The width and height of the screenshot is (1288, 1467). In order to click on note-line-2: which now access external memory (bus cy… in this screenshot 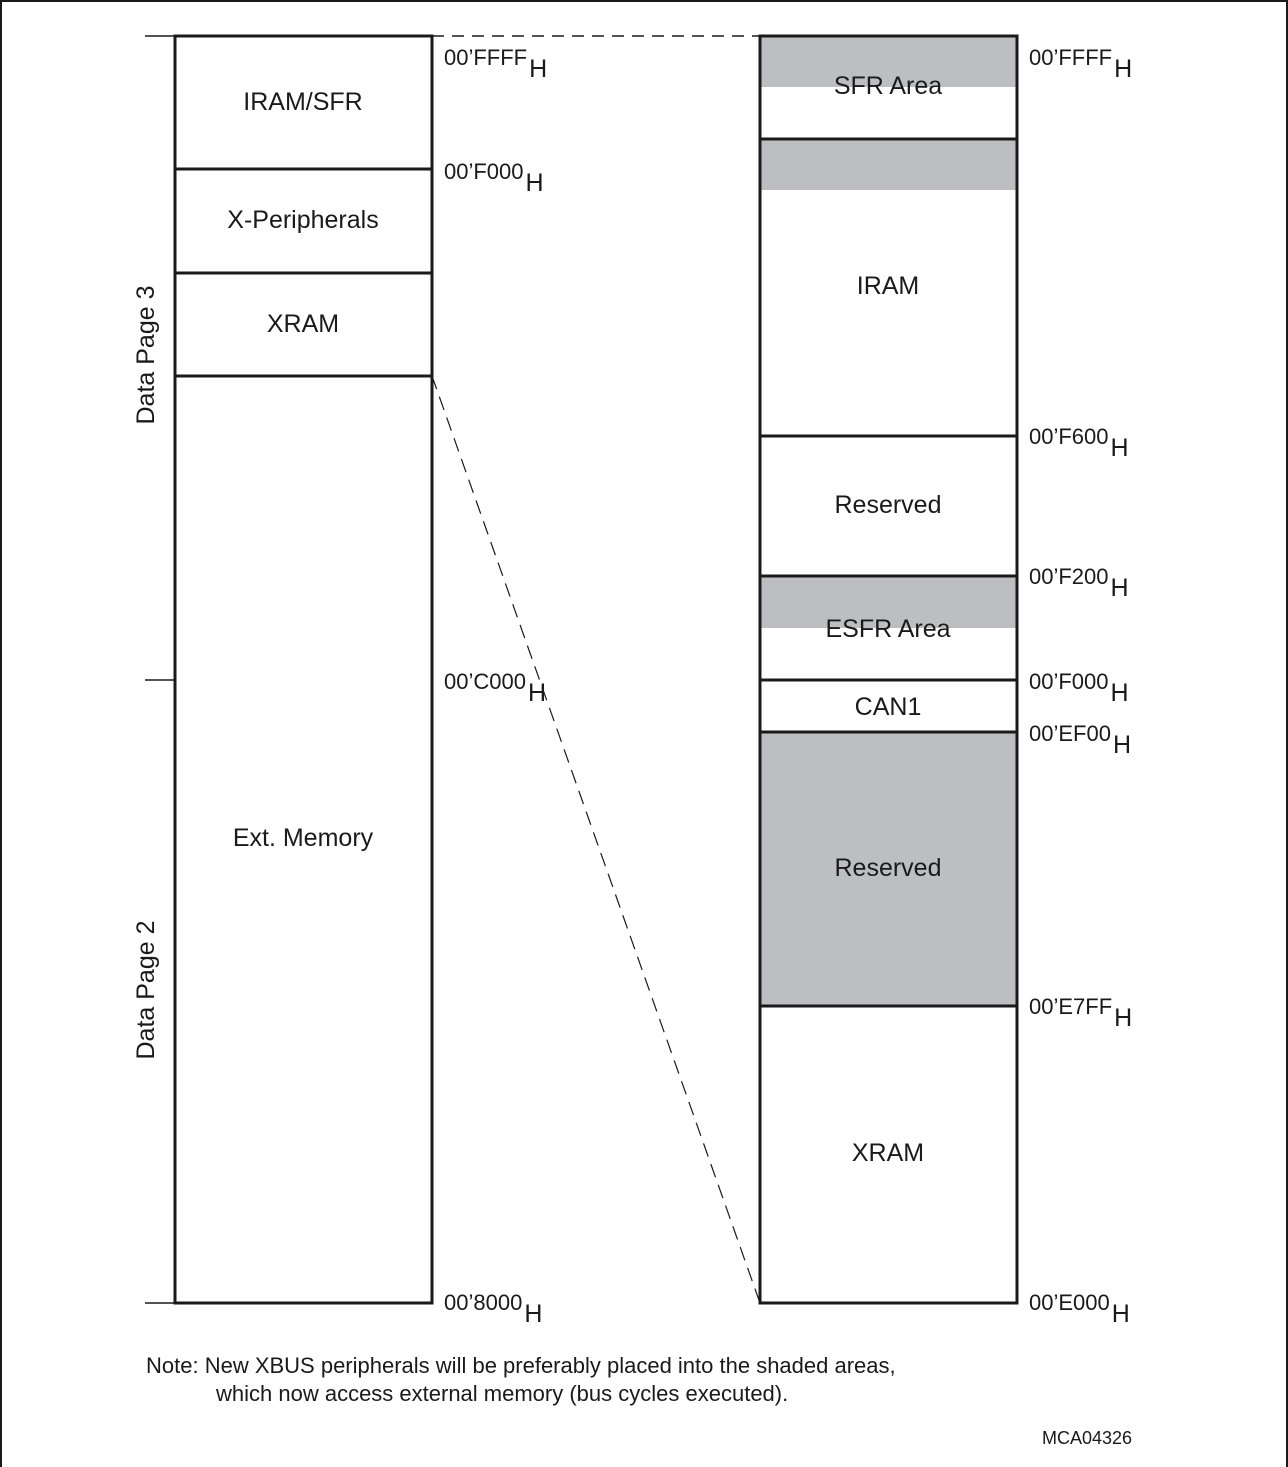, I will do `click(502, 1393)`.